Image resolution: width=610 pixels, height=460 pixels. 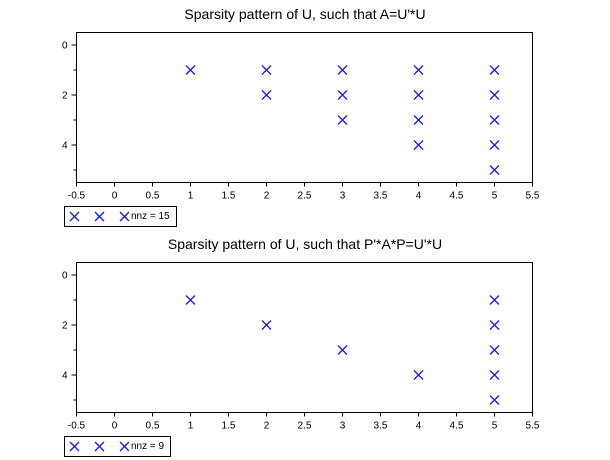 What do you see at coordinates (118, 446) in the screenshot?
I see `legend-lower: nnz = 9` at bounding box center [118, 446].